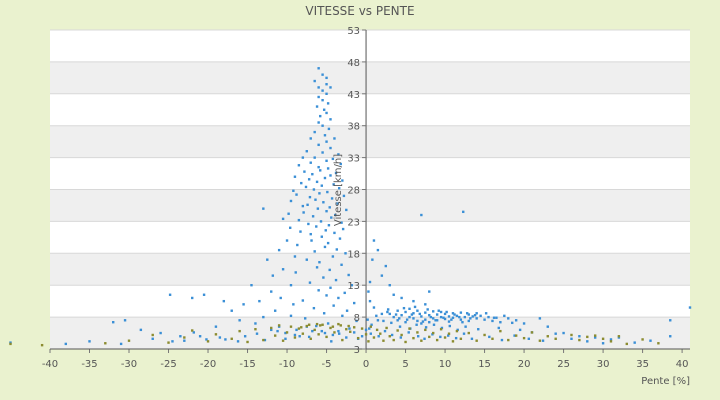 Image resolution: width=720 pixels, height=400 pixels. I want to click on y-tick-label: 18, so click(353, 254).